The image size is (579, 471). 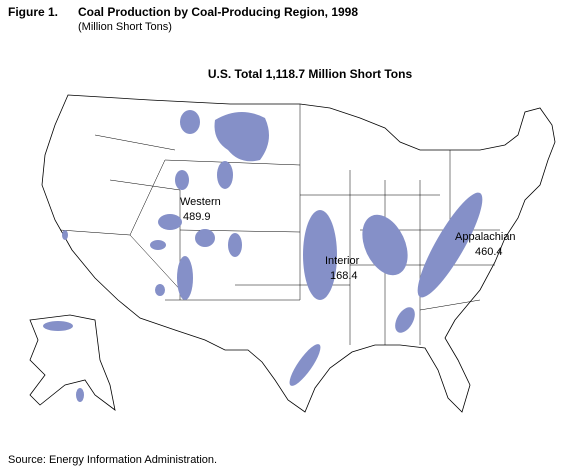 What do you see at coordinates (310, 74) in the screenshot?
I see `us-total: U.S. Total 1,118.7 Million Short Tons` at bounding box center [310, 74].